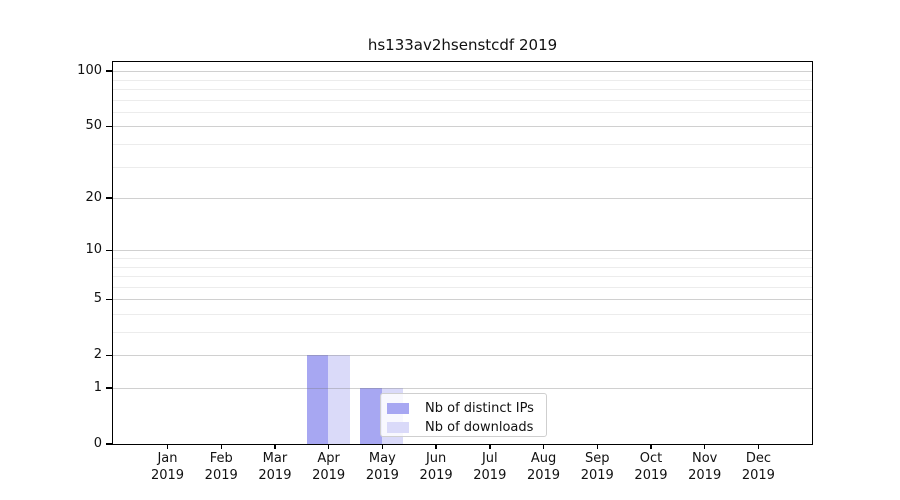 The height and width of the screenshot is (500, 900). What do you see at coordinates (167, 467) in the screenshot?
I see `x-tick-label: Jan 2019` at bounding box center [167, 467].